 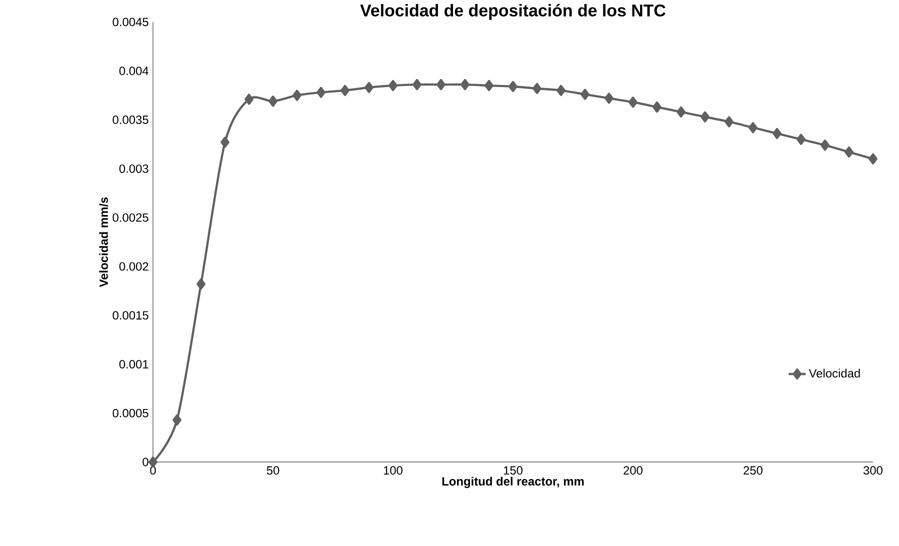 I want to click on y-tick-label: 0.003, so click(x=133, y=168).